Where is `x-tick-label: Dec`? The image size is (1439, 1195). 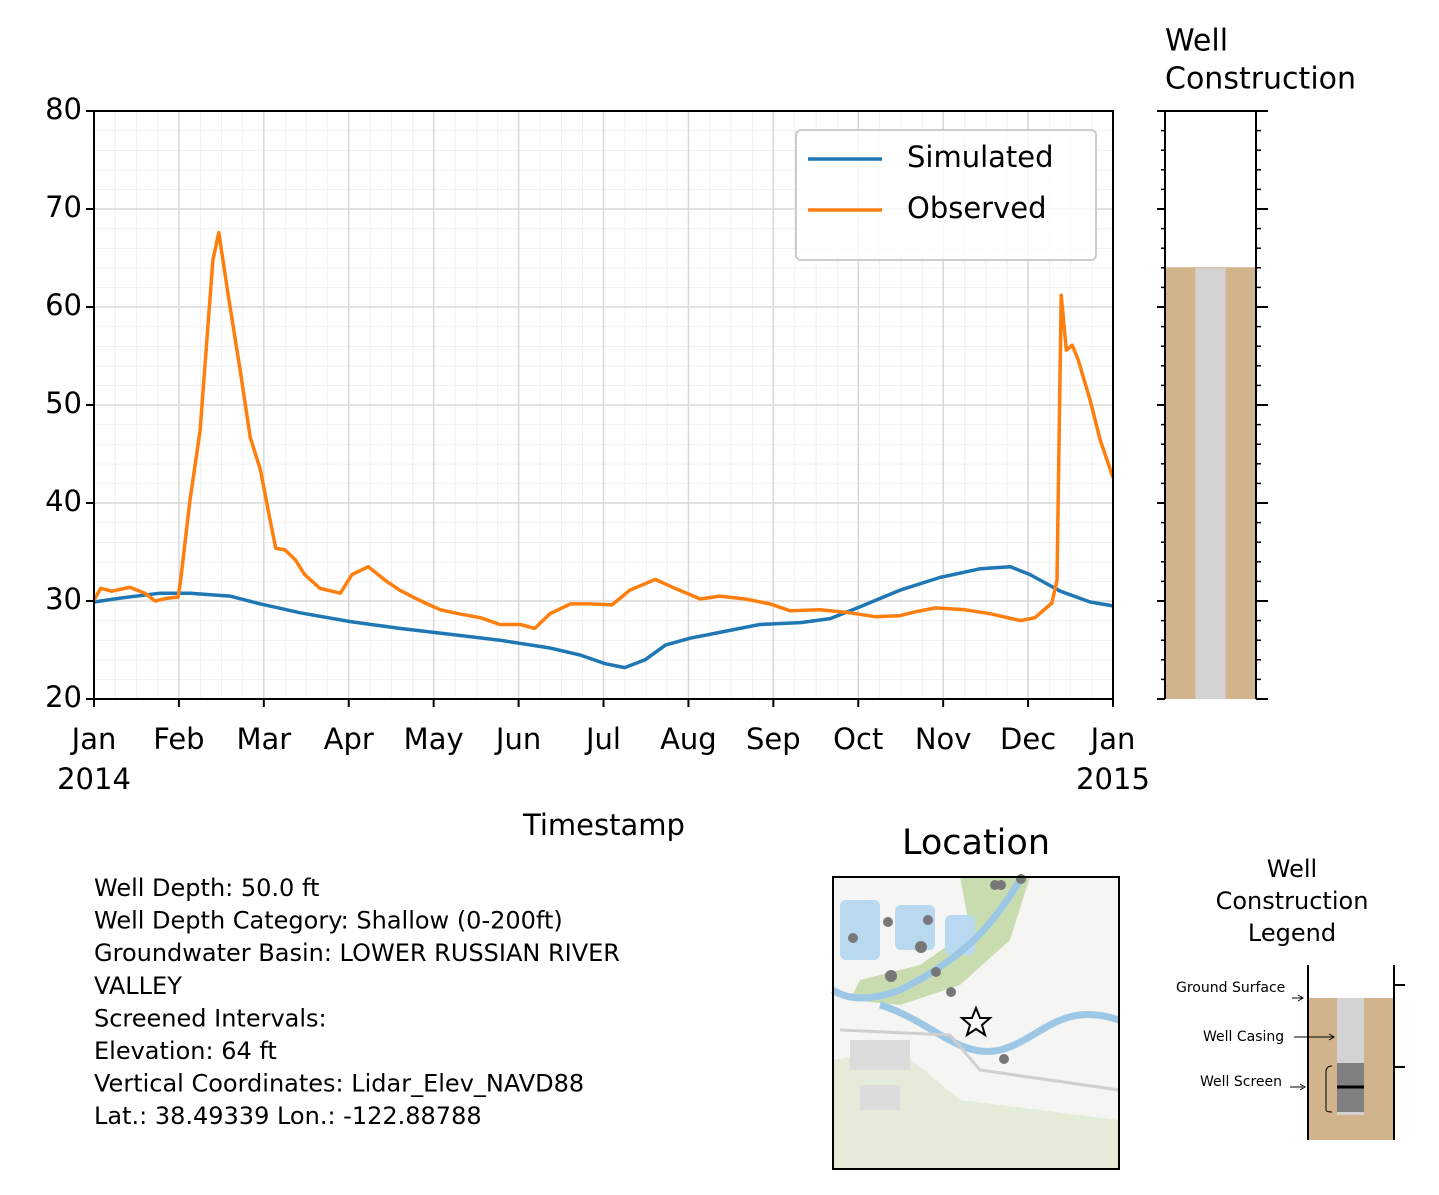 x-tick-label: Dec is located at coordinates (1028, 739).